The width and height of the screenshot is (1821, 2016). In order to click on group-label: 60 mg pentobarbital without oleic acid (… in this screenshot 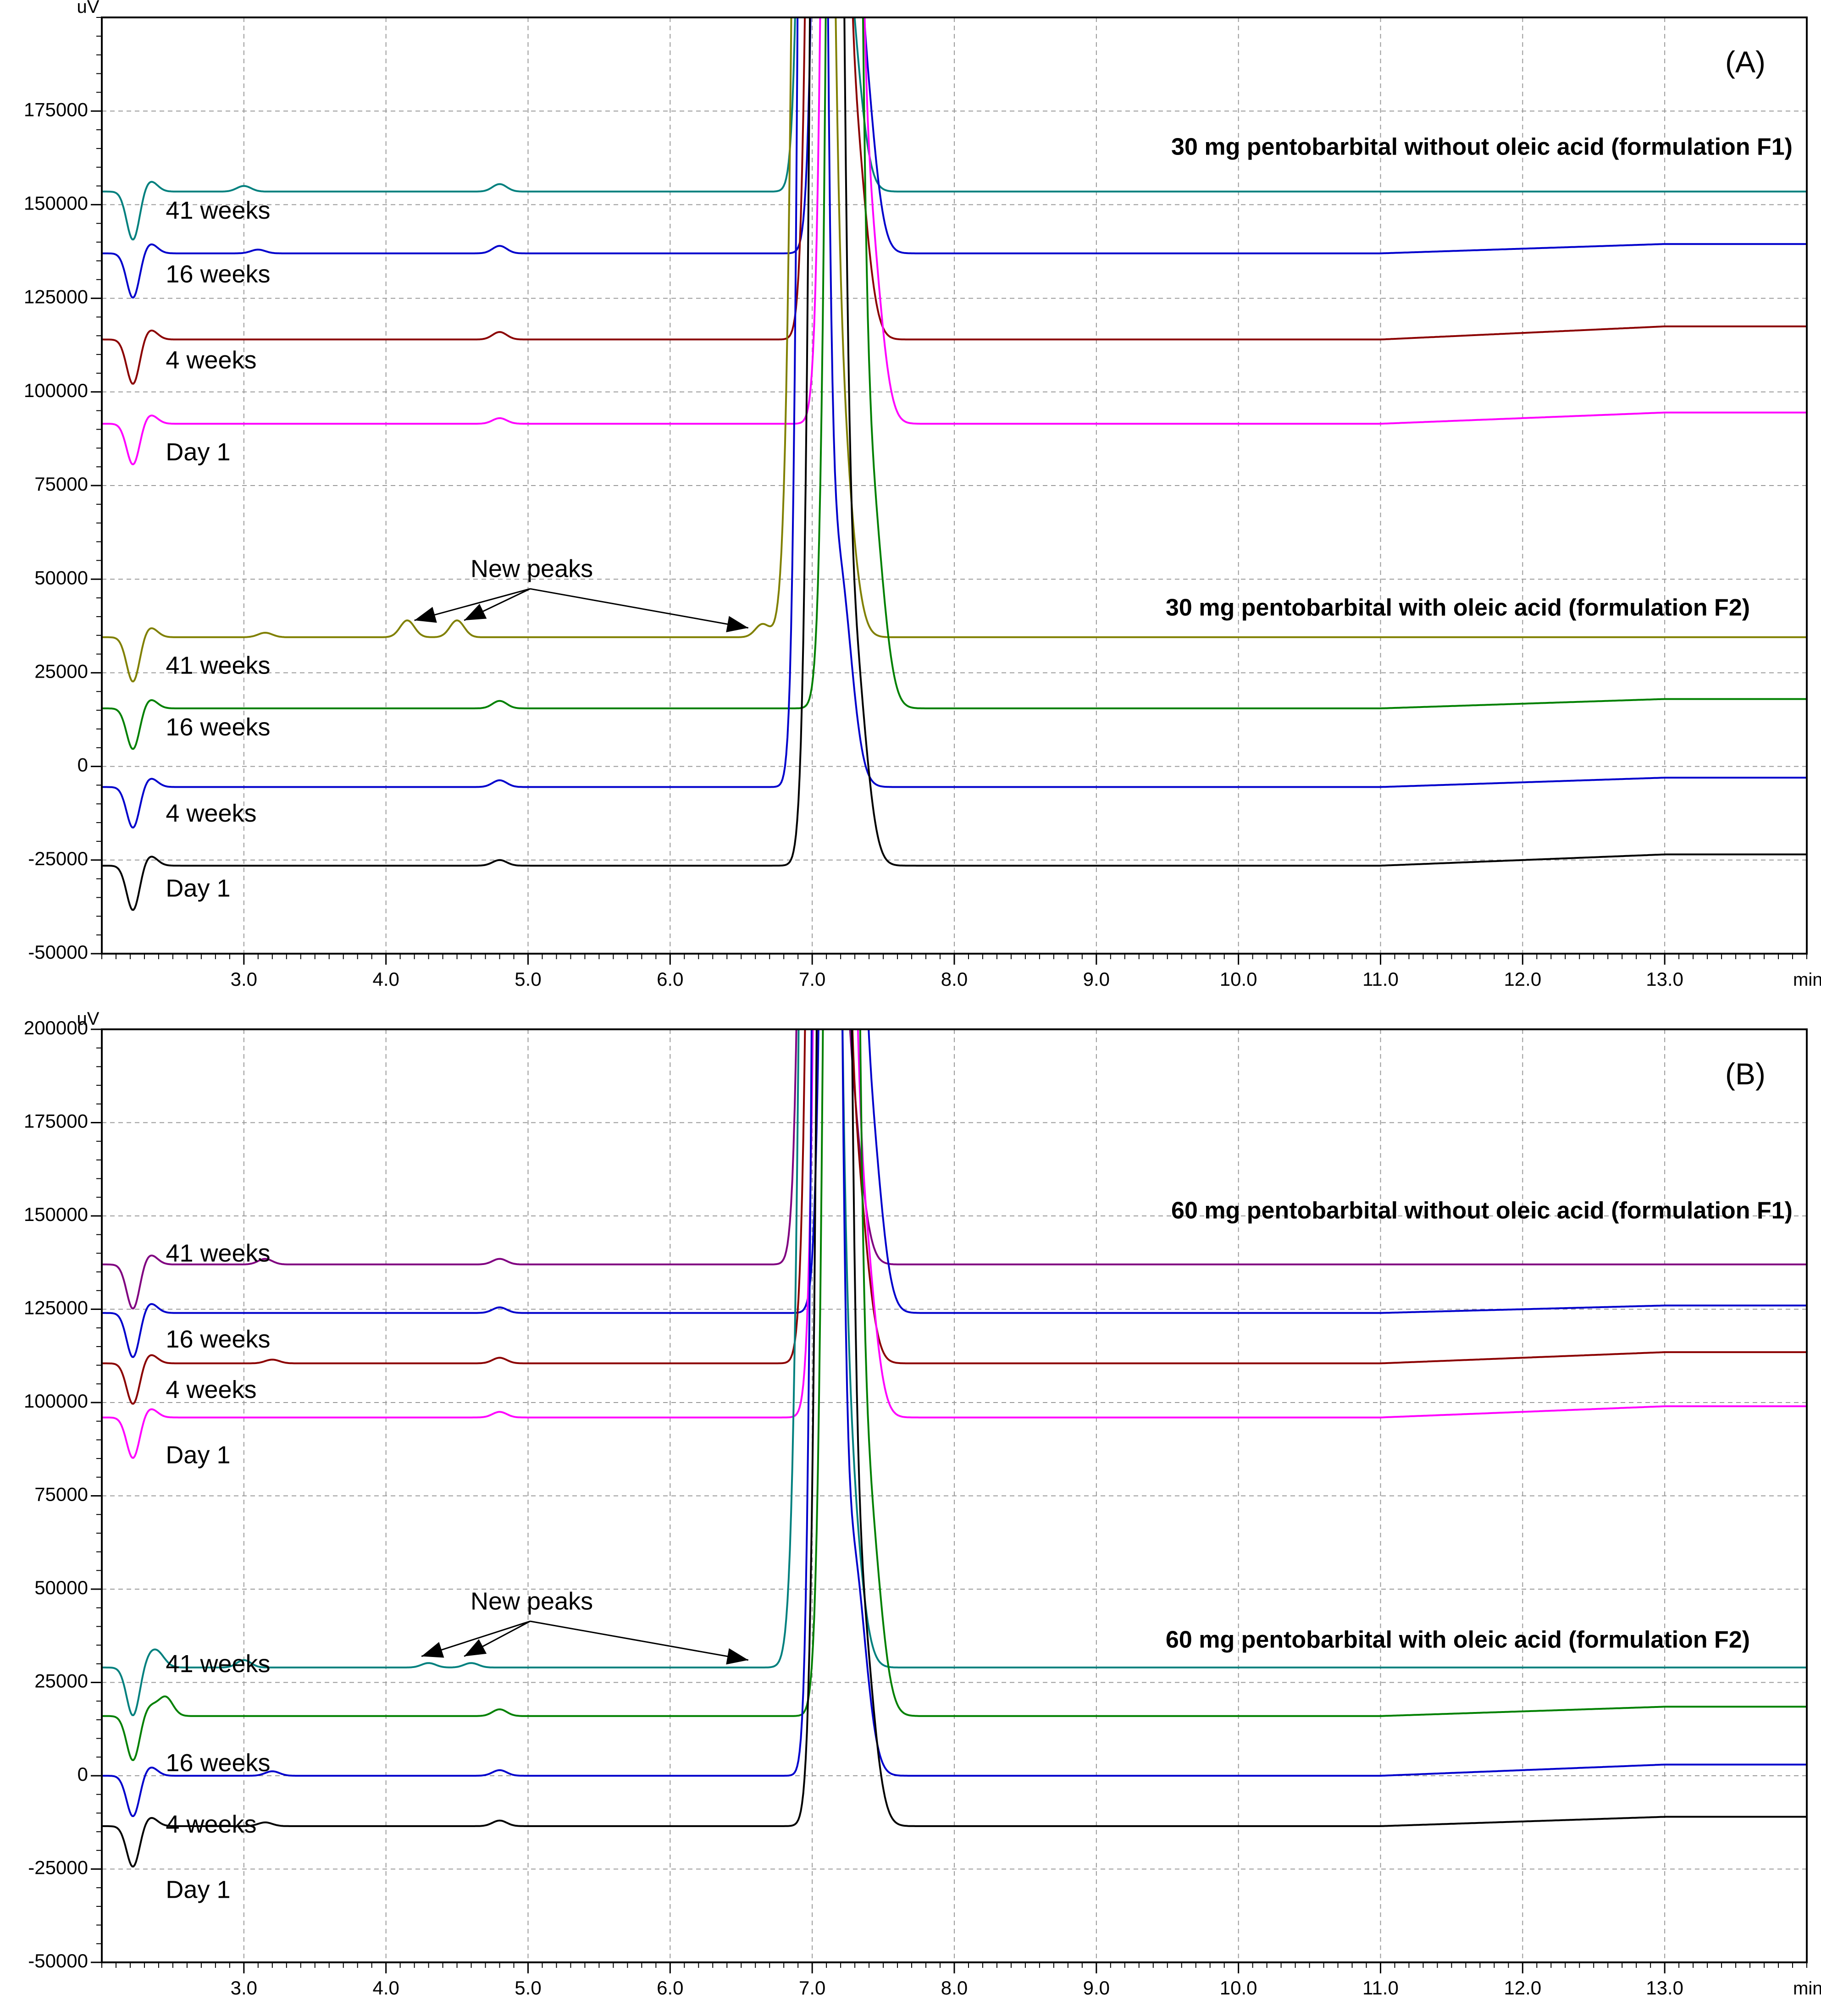, I will do `click(1482, 1211)`.